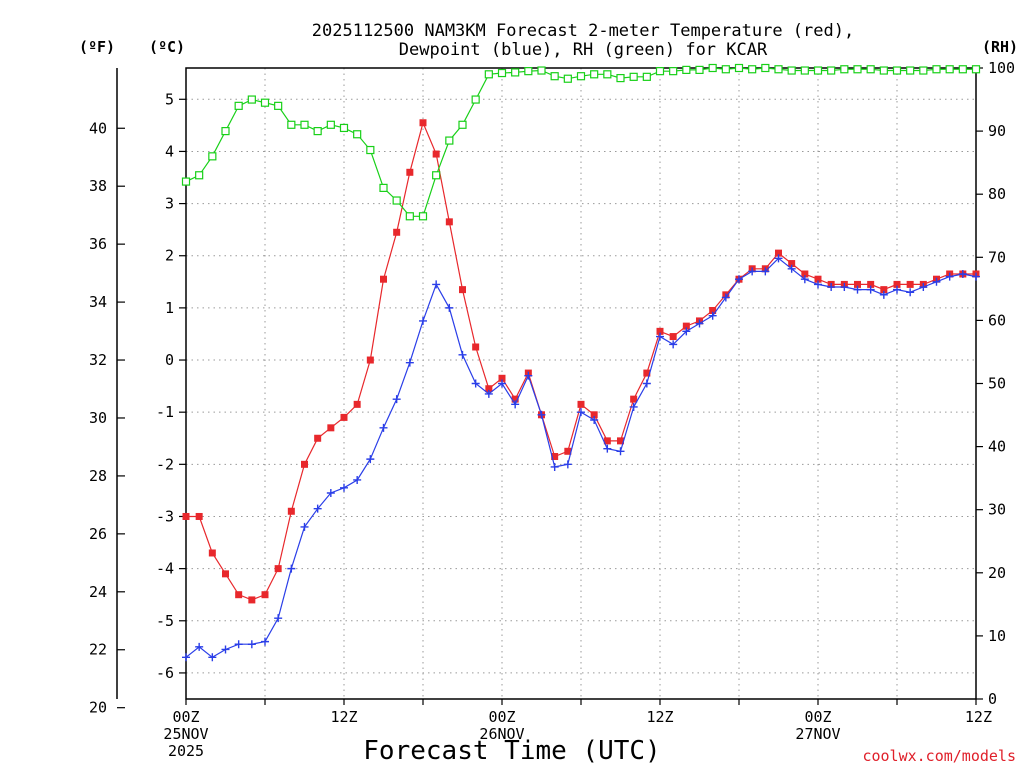  What do you see at coordinates (98, 476) in the screenshot?
I see `fahrenheit-tick-label: 28` at bounding box center [98, 476].